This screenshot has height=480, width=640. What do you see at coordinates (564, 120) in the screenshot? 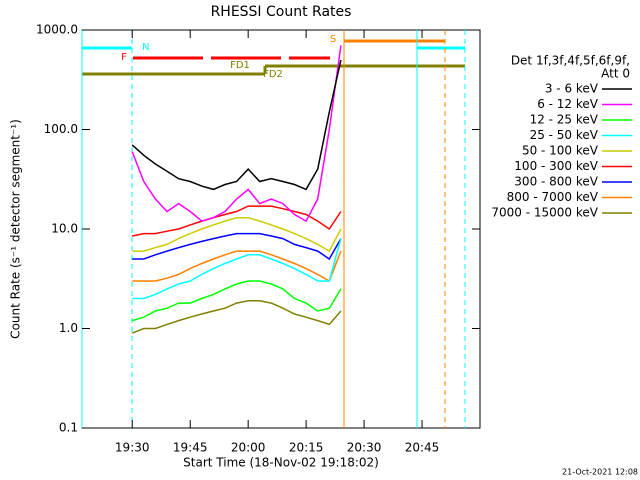
I see `legend-label: 12 - 25 keV` at bounding box center [564, 120].